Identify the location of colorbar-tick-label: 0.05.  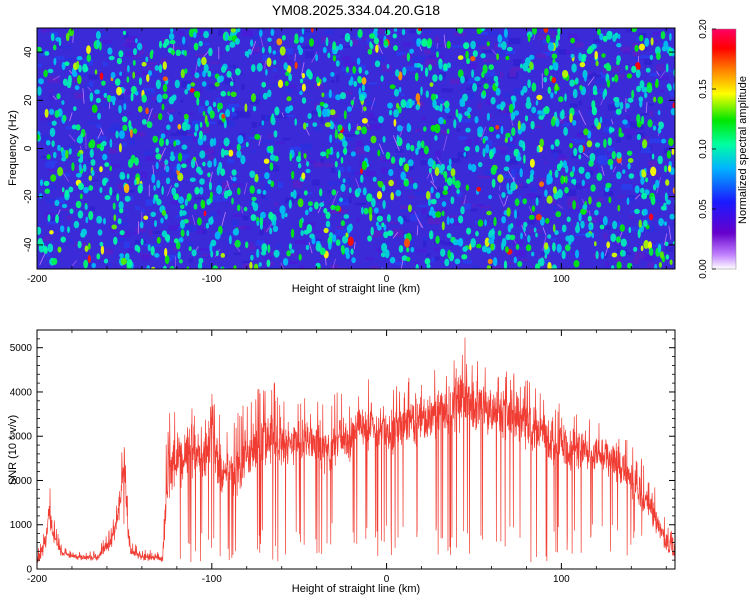
(703, 209).